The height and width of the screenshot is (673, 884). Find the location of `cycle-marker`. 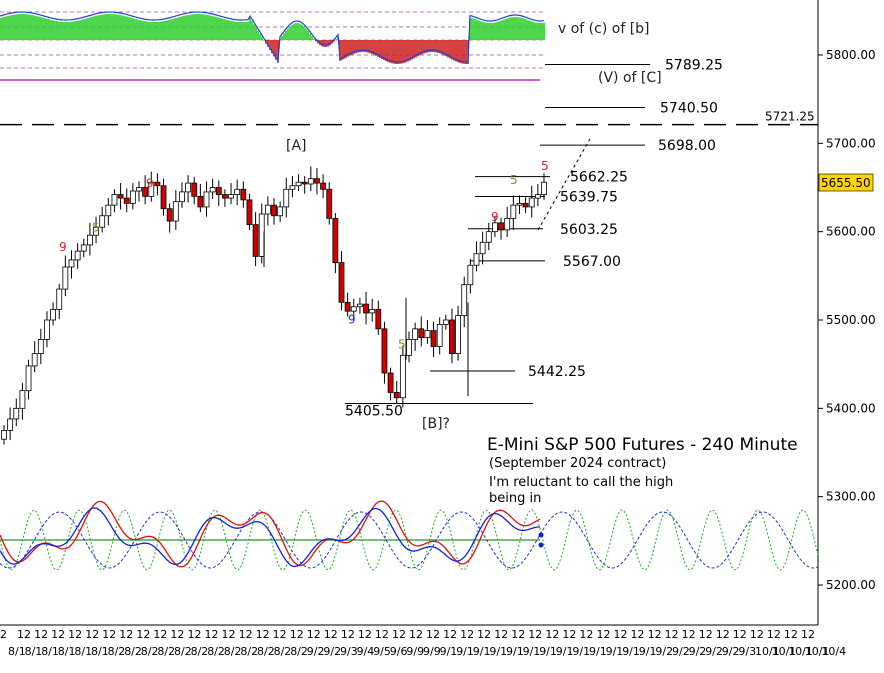

cycle-marker is located at coordinates (541, 545).